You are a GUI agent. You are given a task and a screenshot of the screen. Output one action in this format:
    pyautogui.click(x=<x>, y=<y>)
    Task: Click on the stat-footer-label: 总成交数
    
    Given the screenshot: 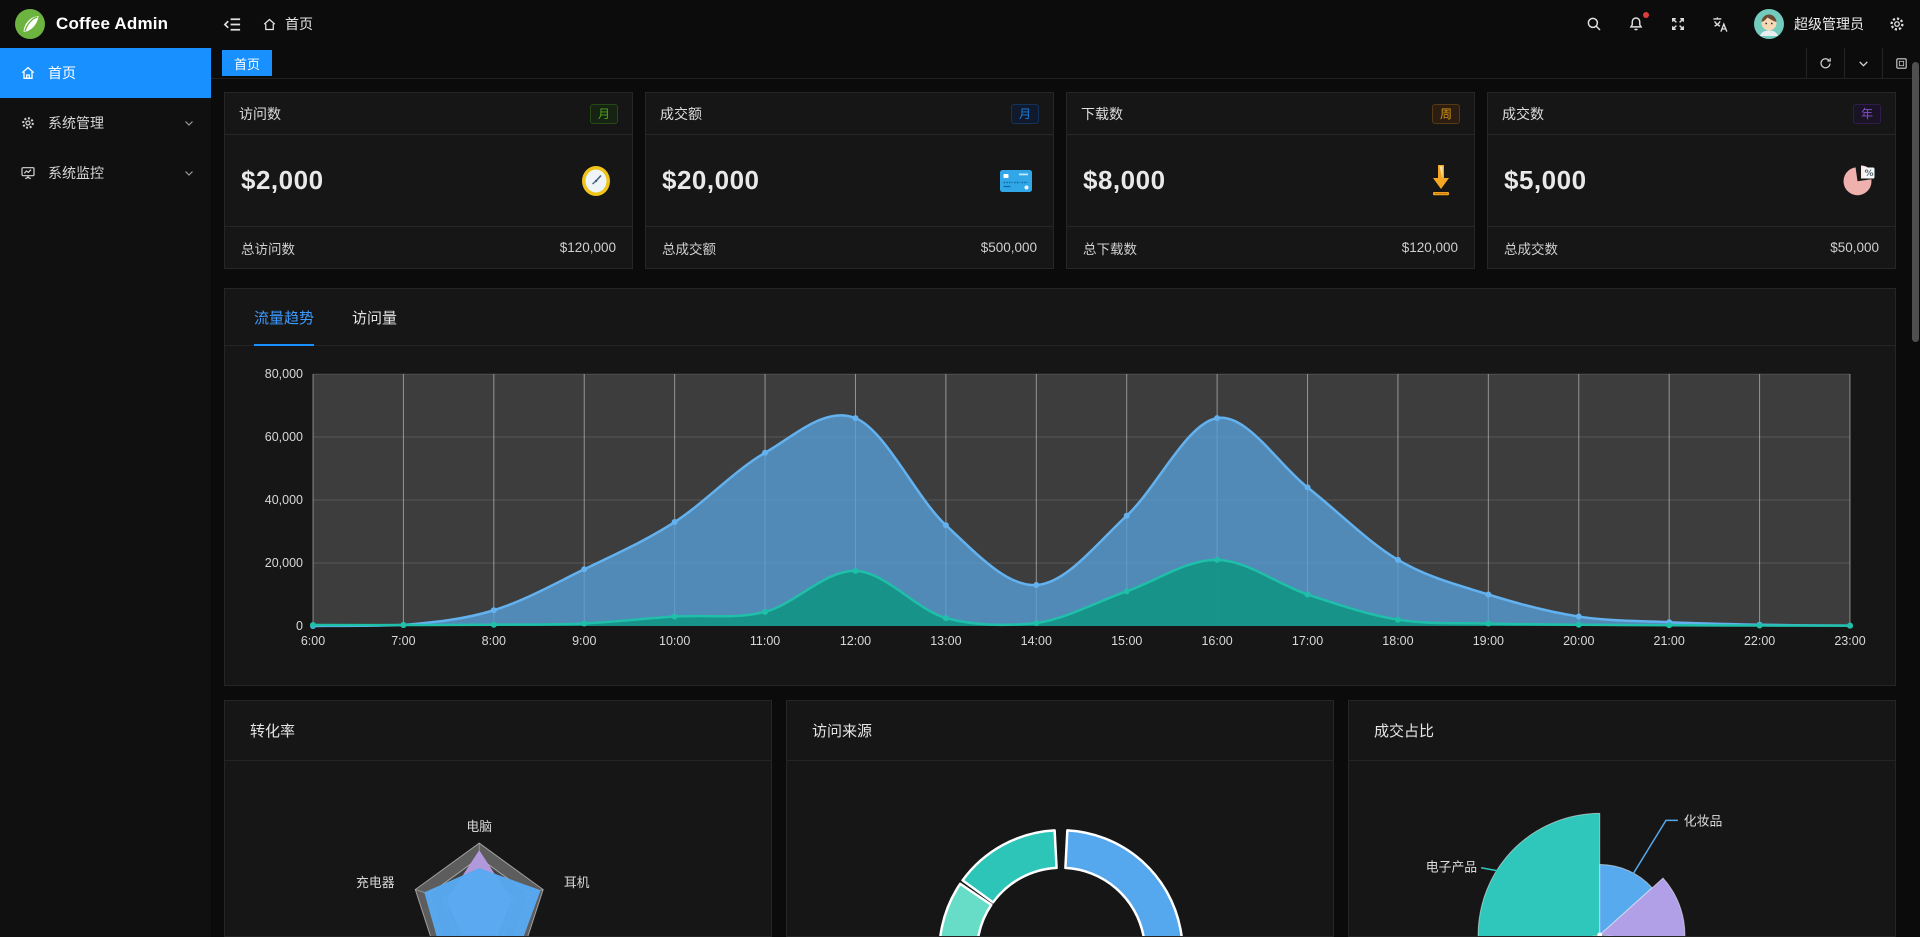 What is the action you would take?
    pyautogui.click(x=1531, y=249)
    